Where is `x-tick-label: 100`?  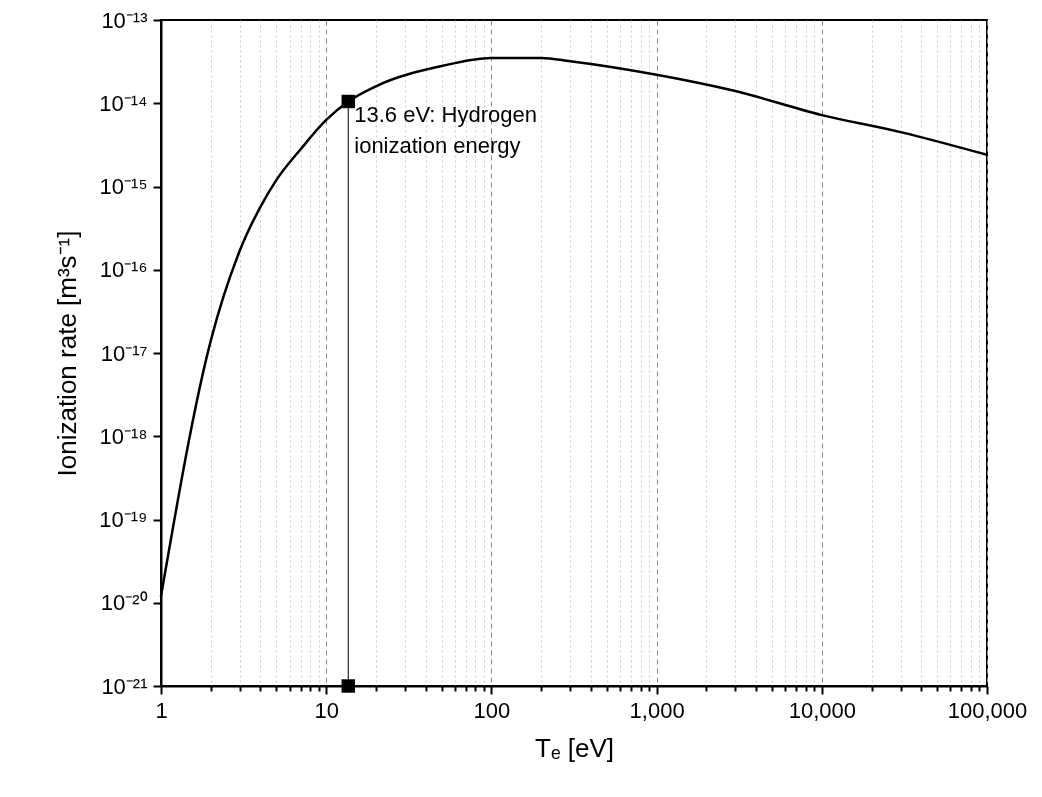 x-tick-label: 100 is located at coordinates (492, 710).